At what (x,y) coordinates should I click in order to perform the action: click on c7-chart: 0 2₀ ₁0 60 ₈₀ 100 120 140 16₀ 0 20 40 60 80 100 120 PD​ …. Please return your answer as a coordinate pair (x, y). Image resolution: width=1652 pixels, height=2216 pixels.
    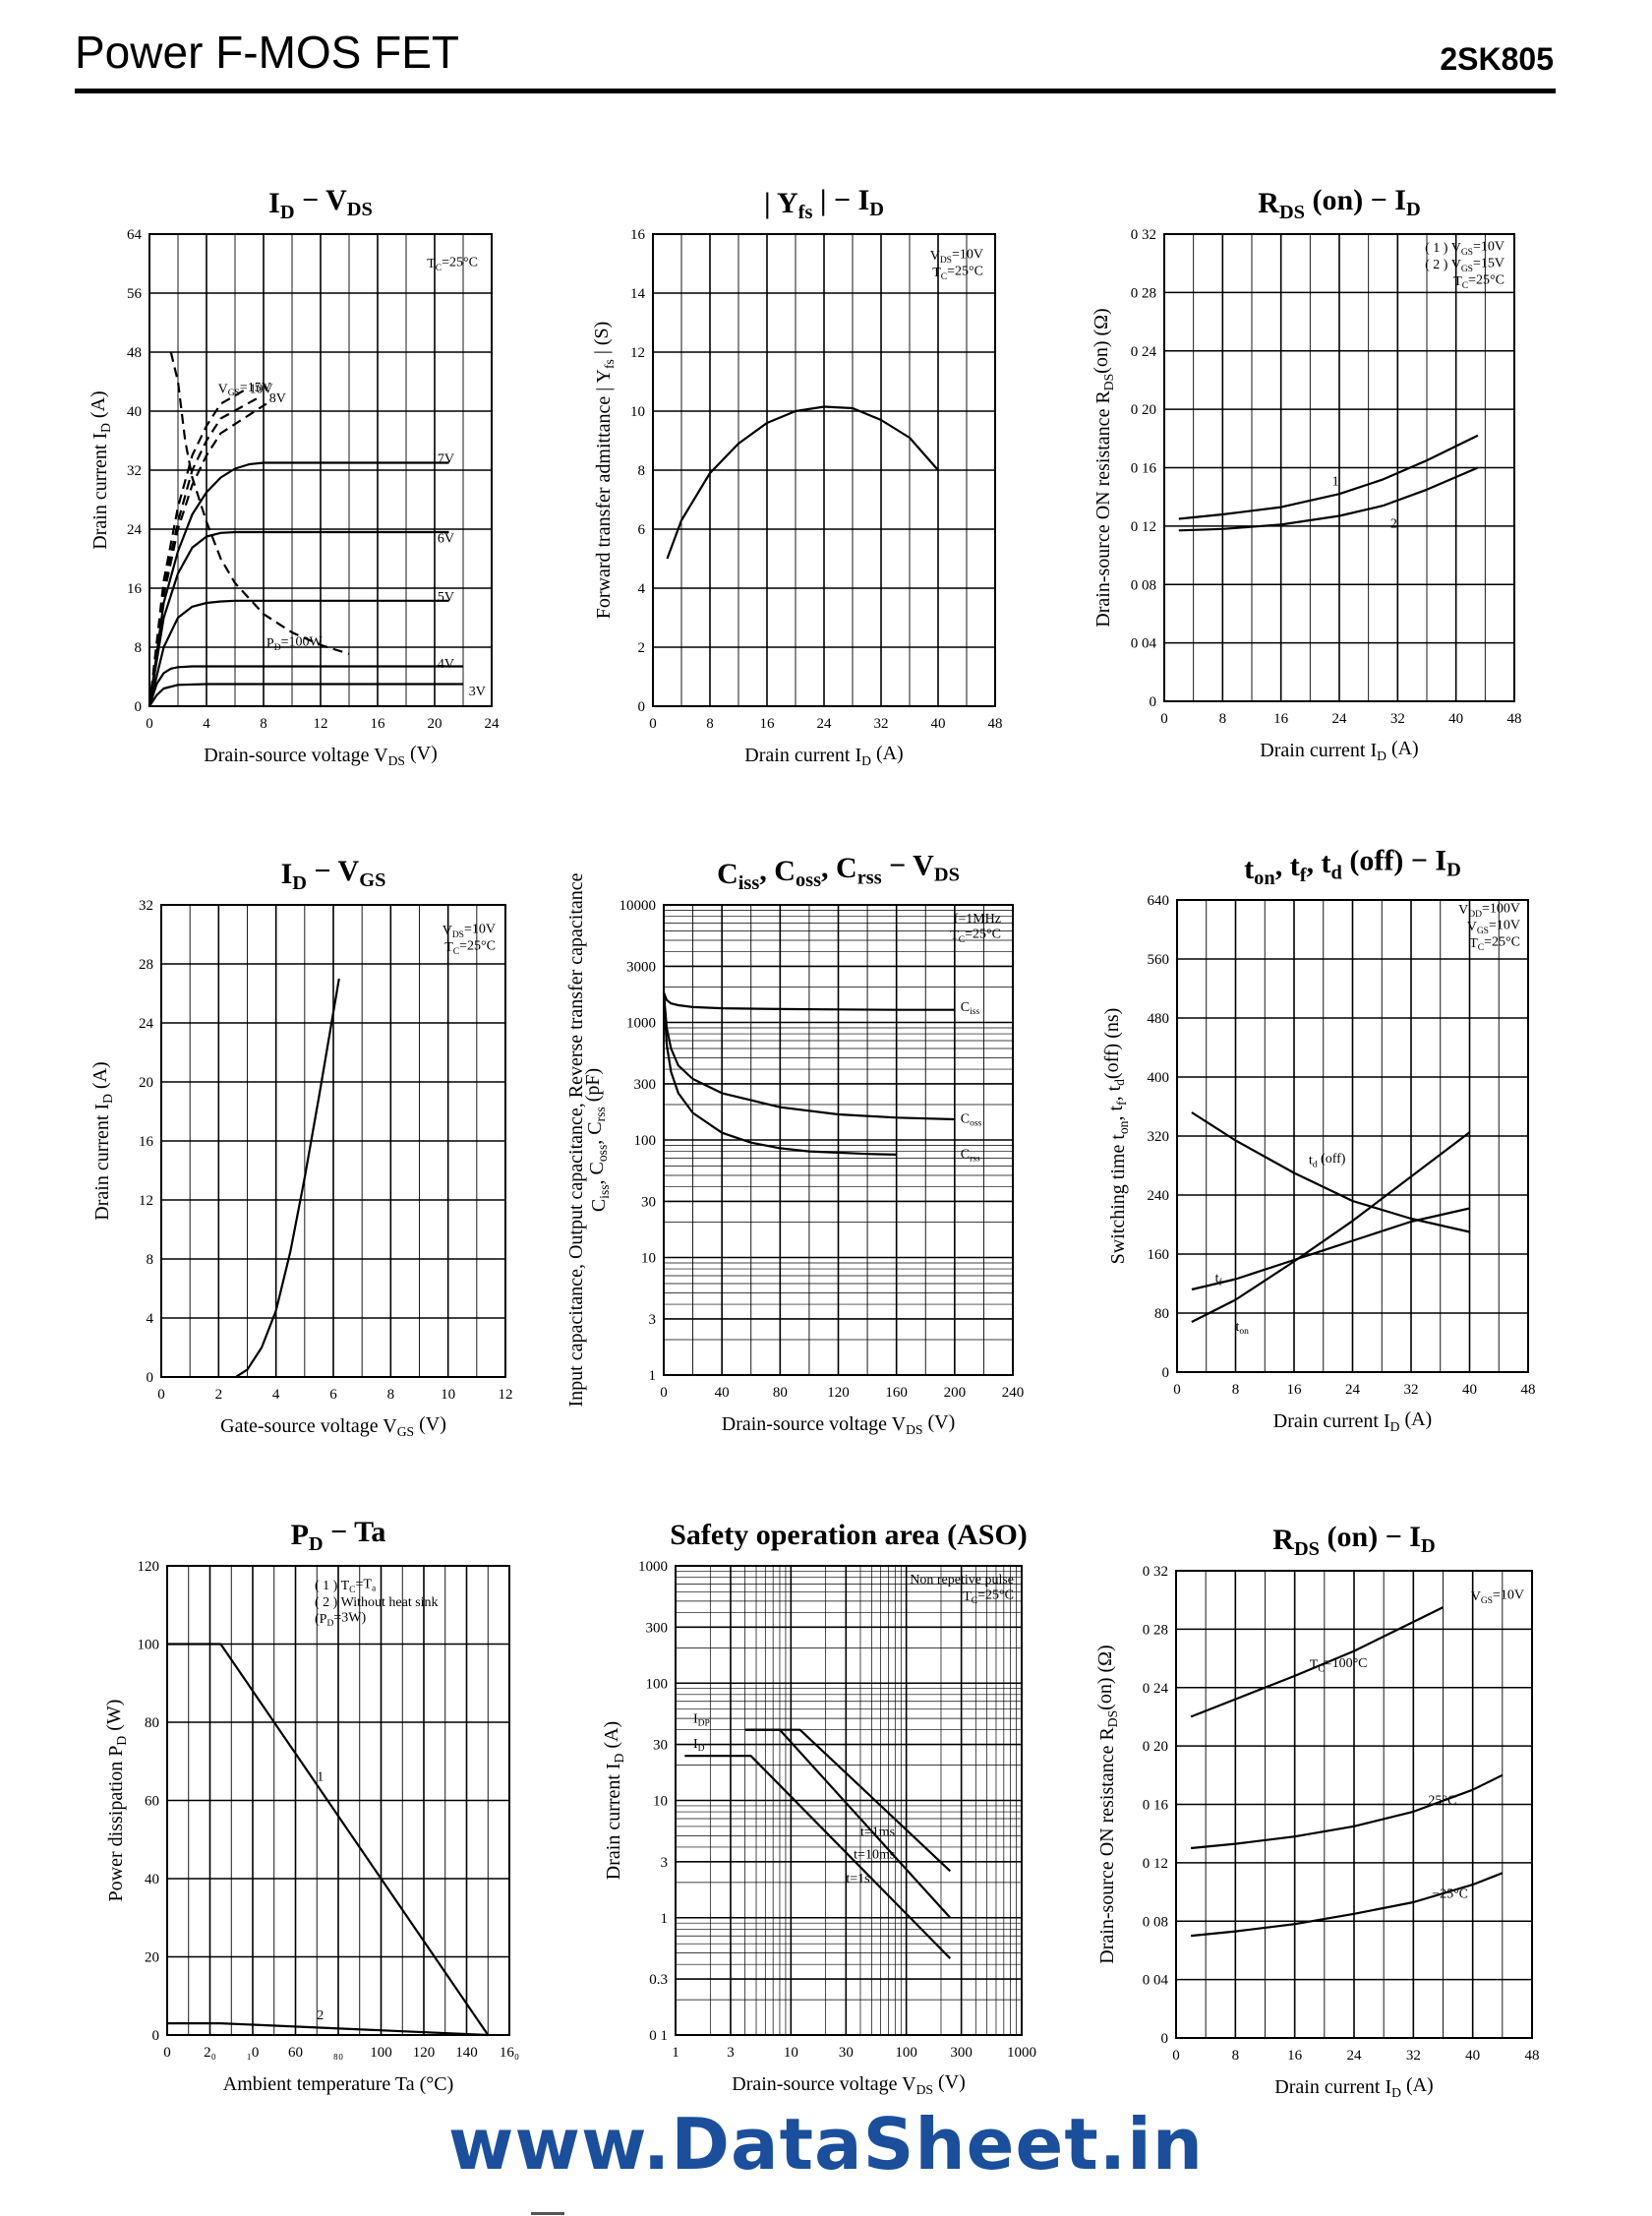
    Looking at the image, I should click on (311, 1805).